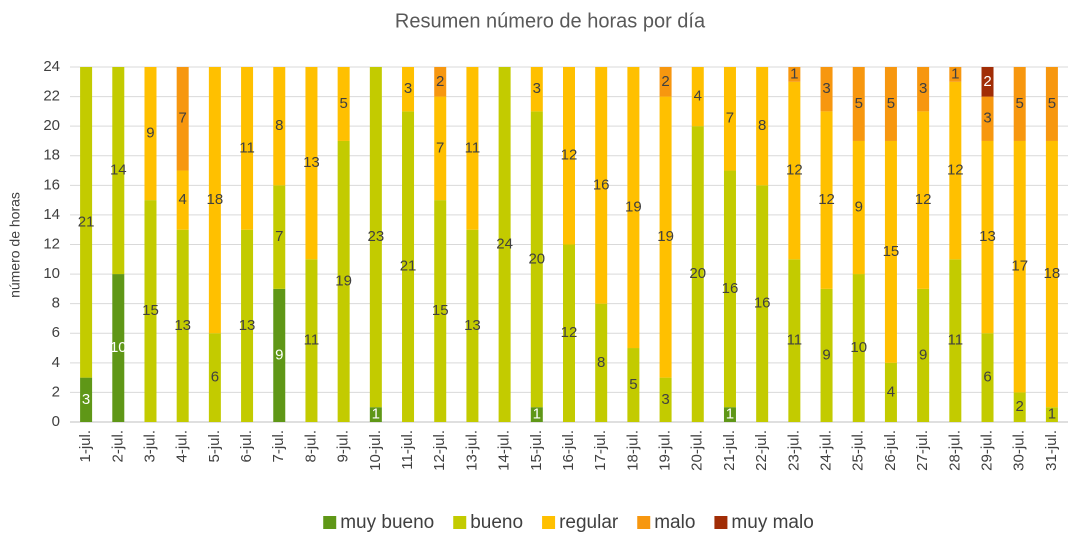 Image resolution: width=1070 pixels, height=543 pixels. Describe the element at coordinates (729, 450) in the screenshot. I see `x-tick-label: 21-jul.` at that location.